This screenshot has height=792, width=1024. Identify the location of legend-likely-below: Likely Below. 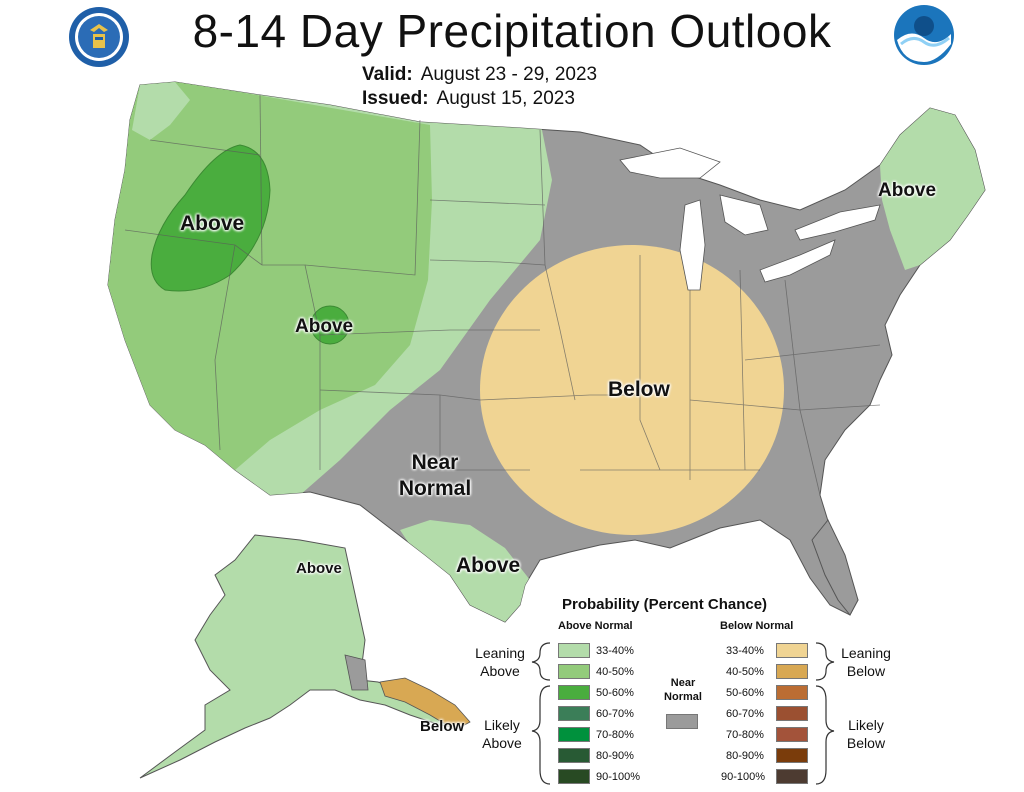
(866, 734).